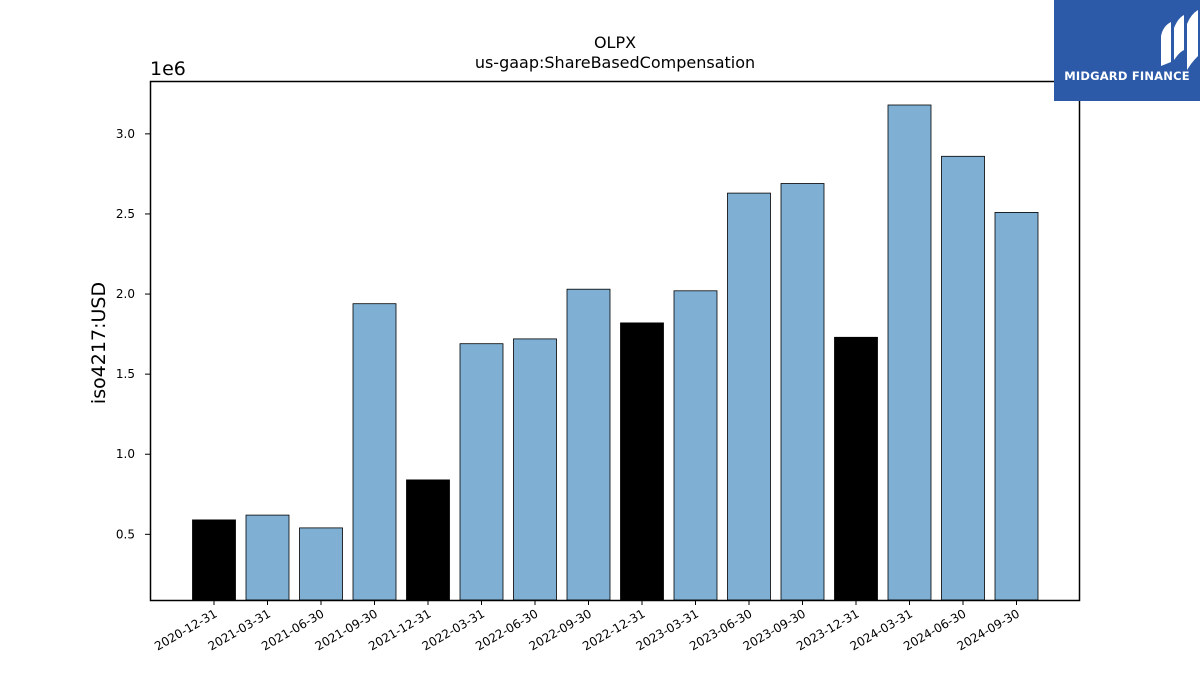 The height and width of the screenshot is (675, 1200). Describe the element at coordinates (1179, 40) in the screenshot. I see `midgard-logo-icon` at that location.